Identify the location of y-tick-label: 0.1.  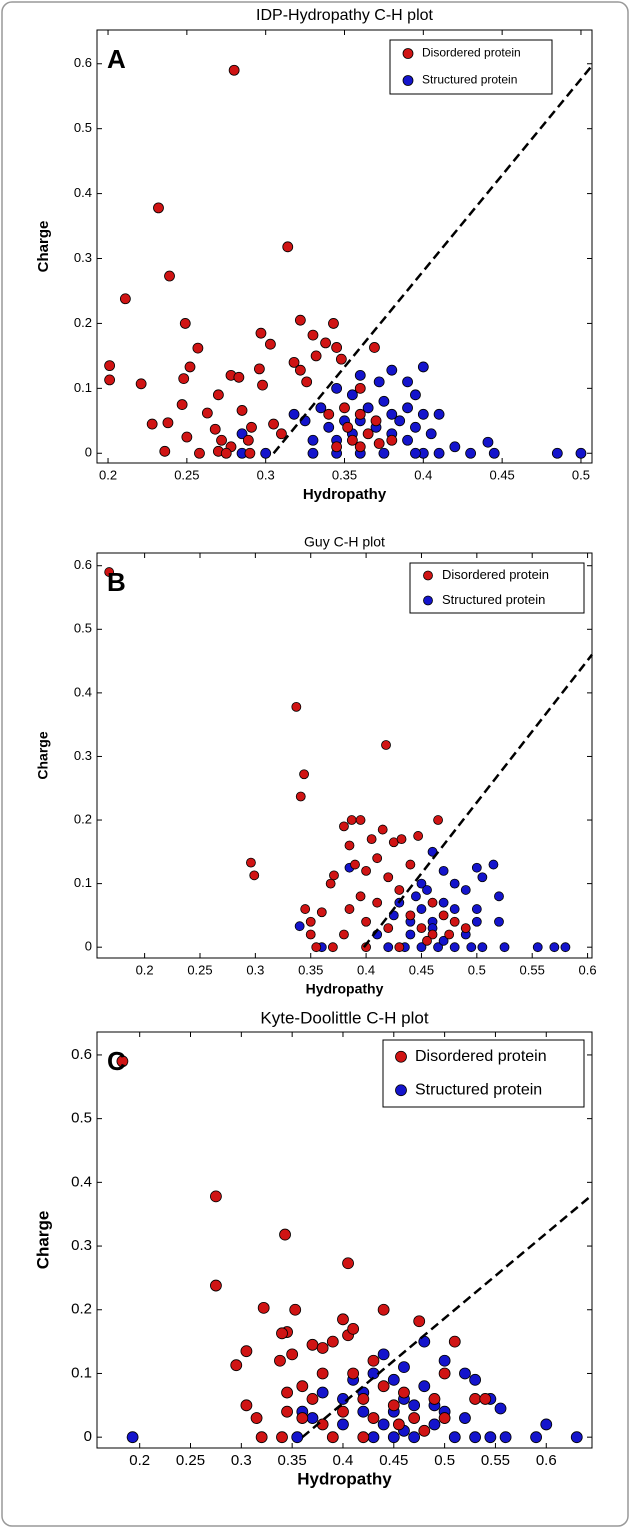
(83, 387).